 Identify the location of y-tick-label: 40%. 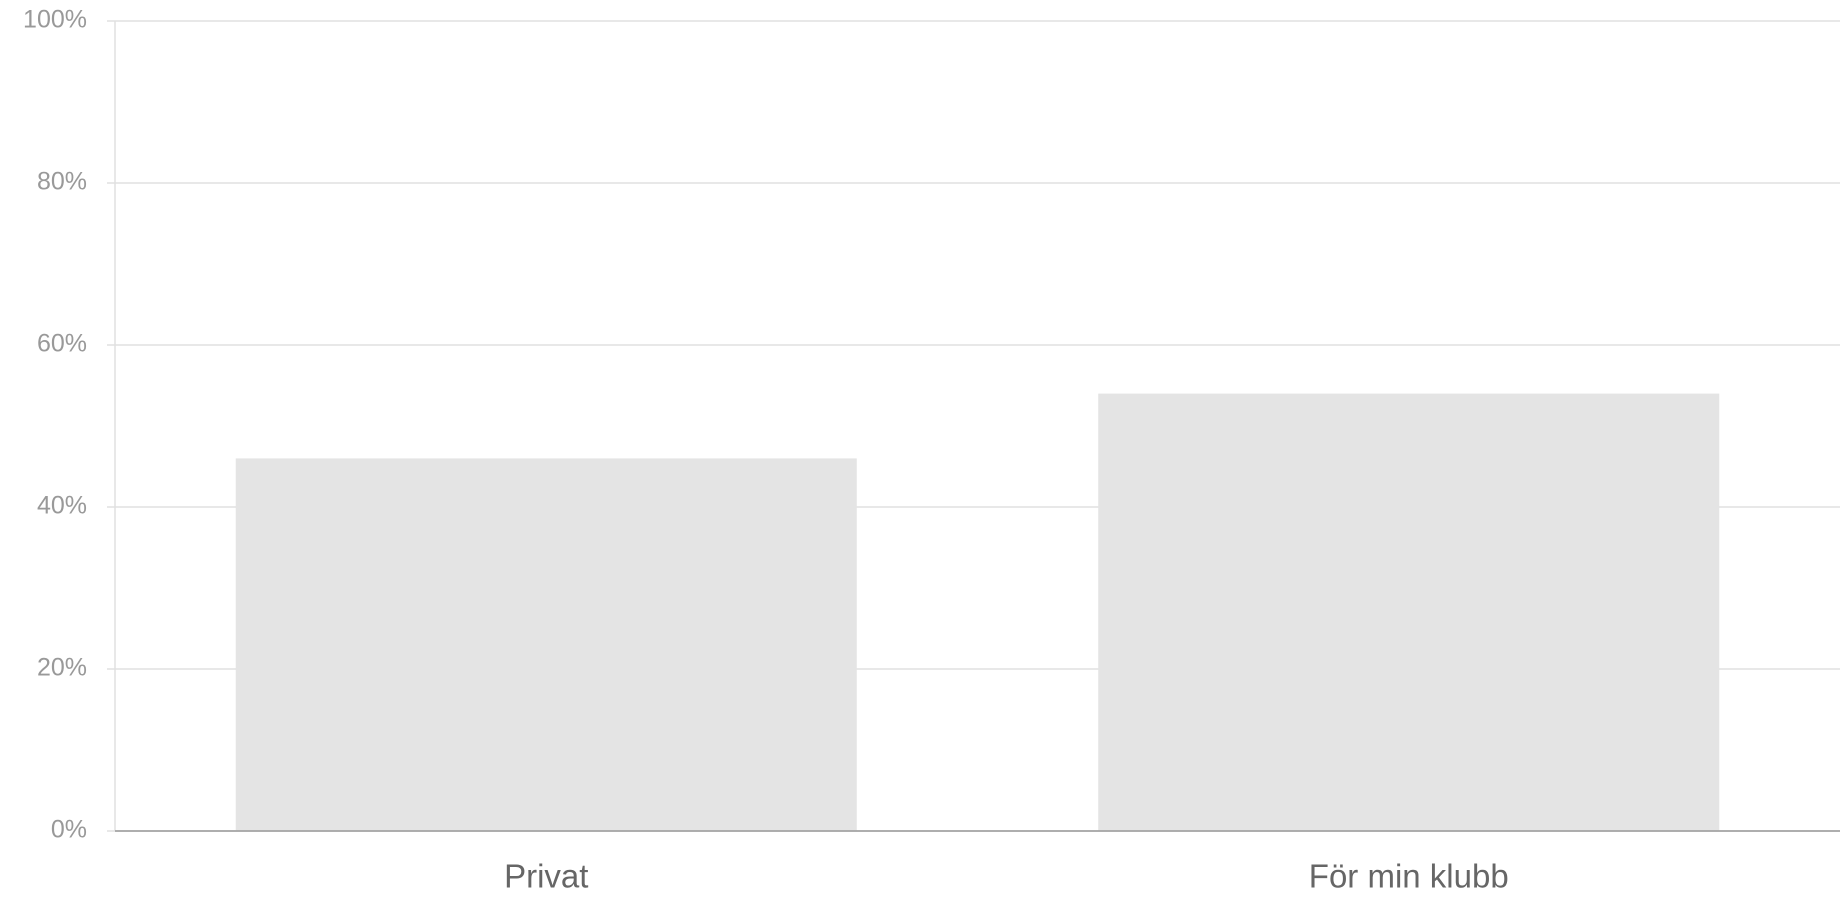
(62, 506).